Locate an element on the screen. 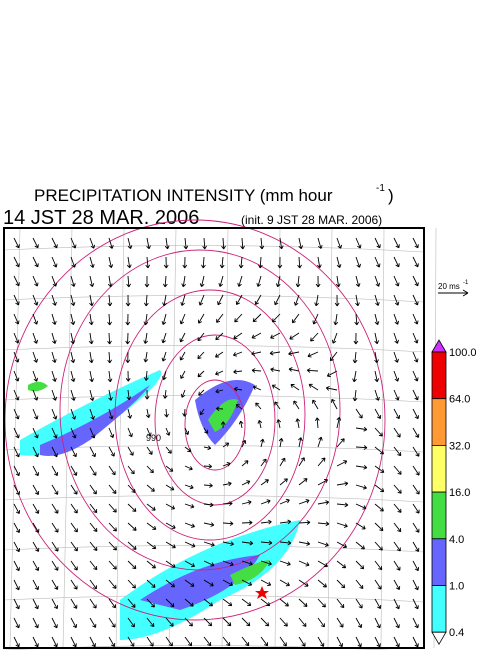  colorbar-under is located at coordinates (439, 638).